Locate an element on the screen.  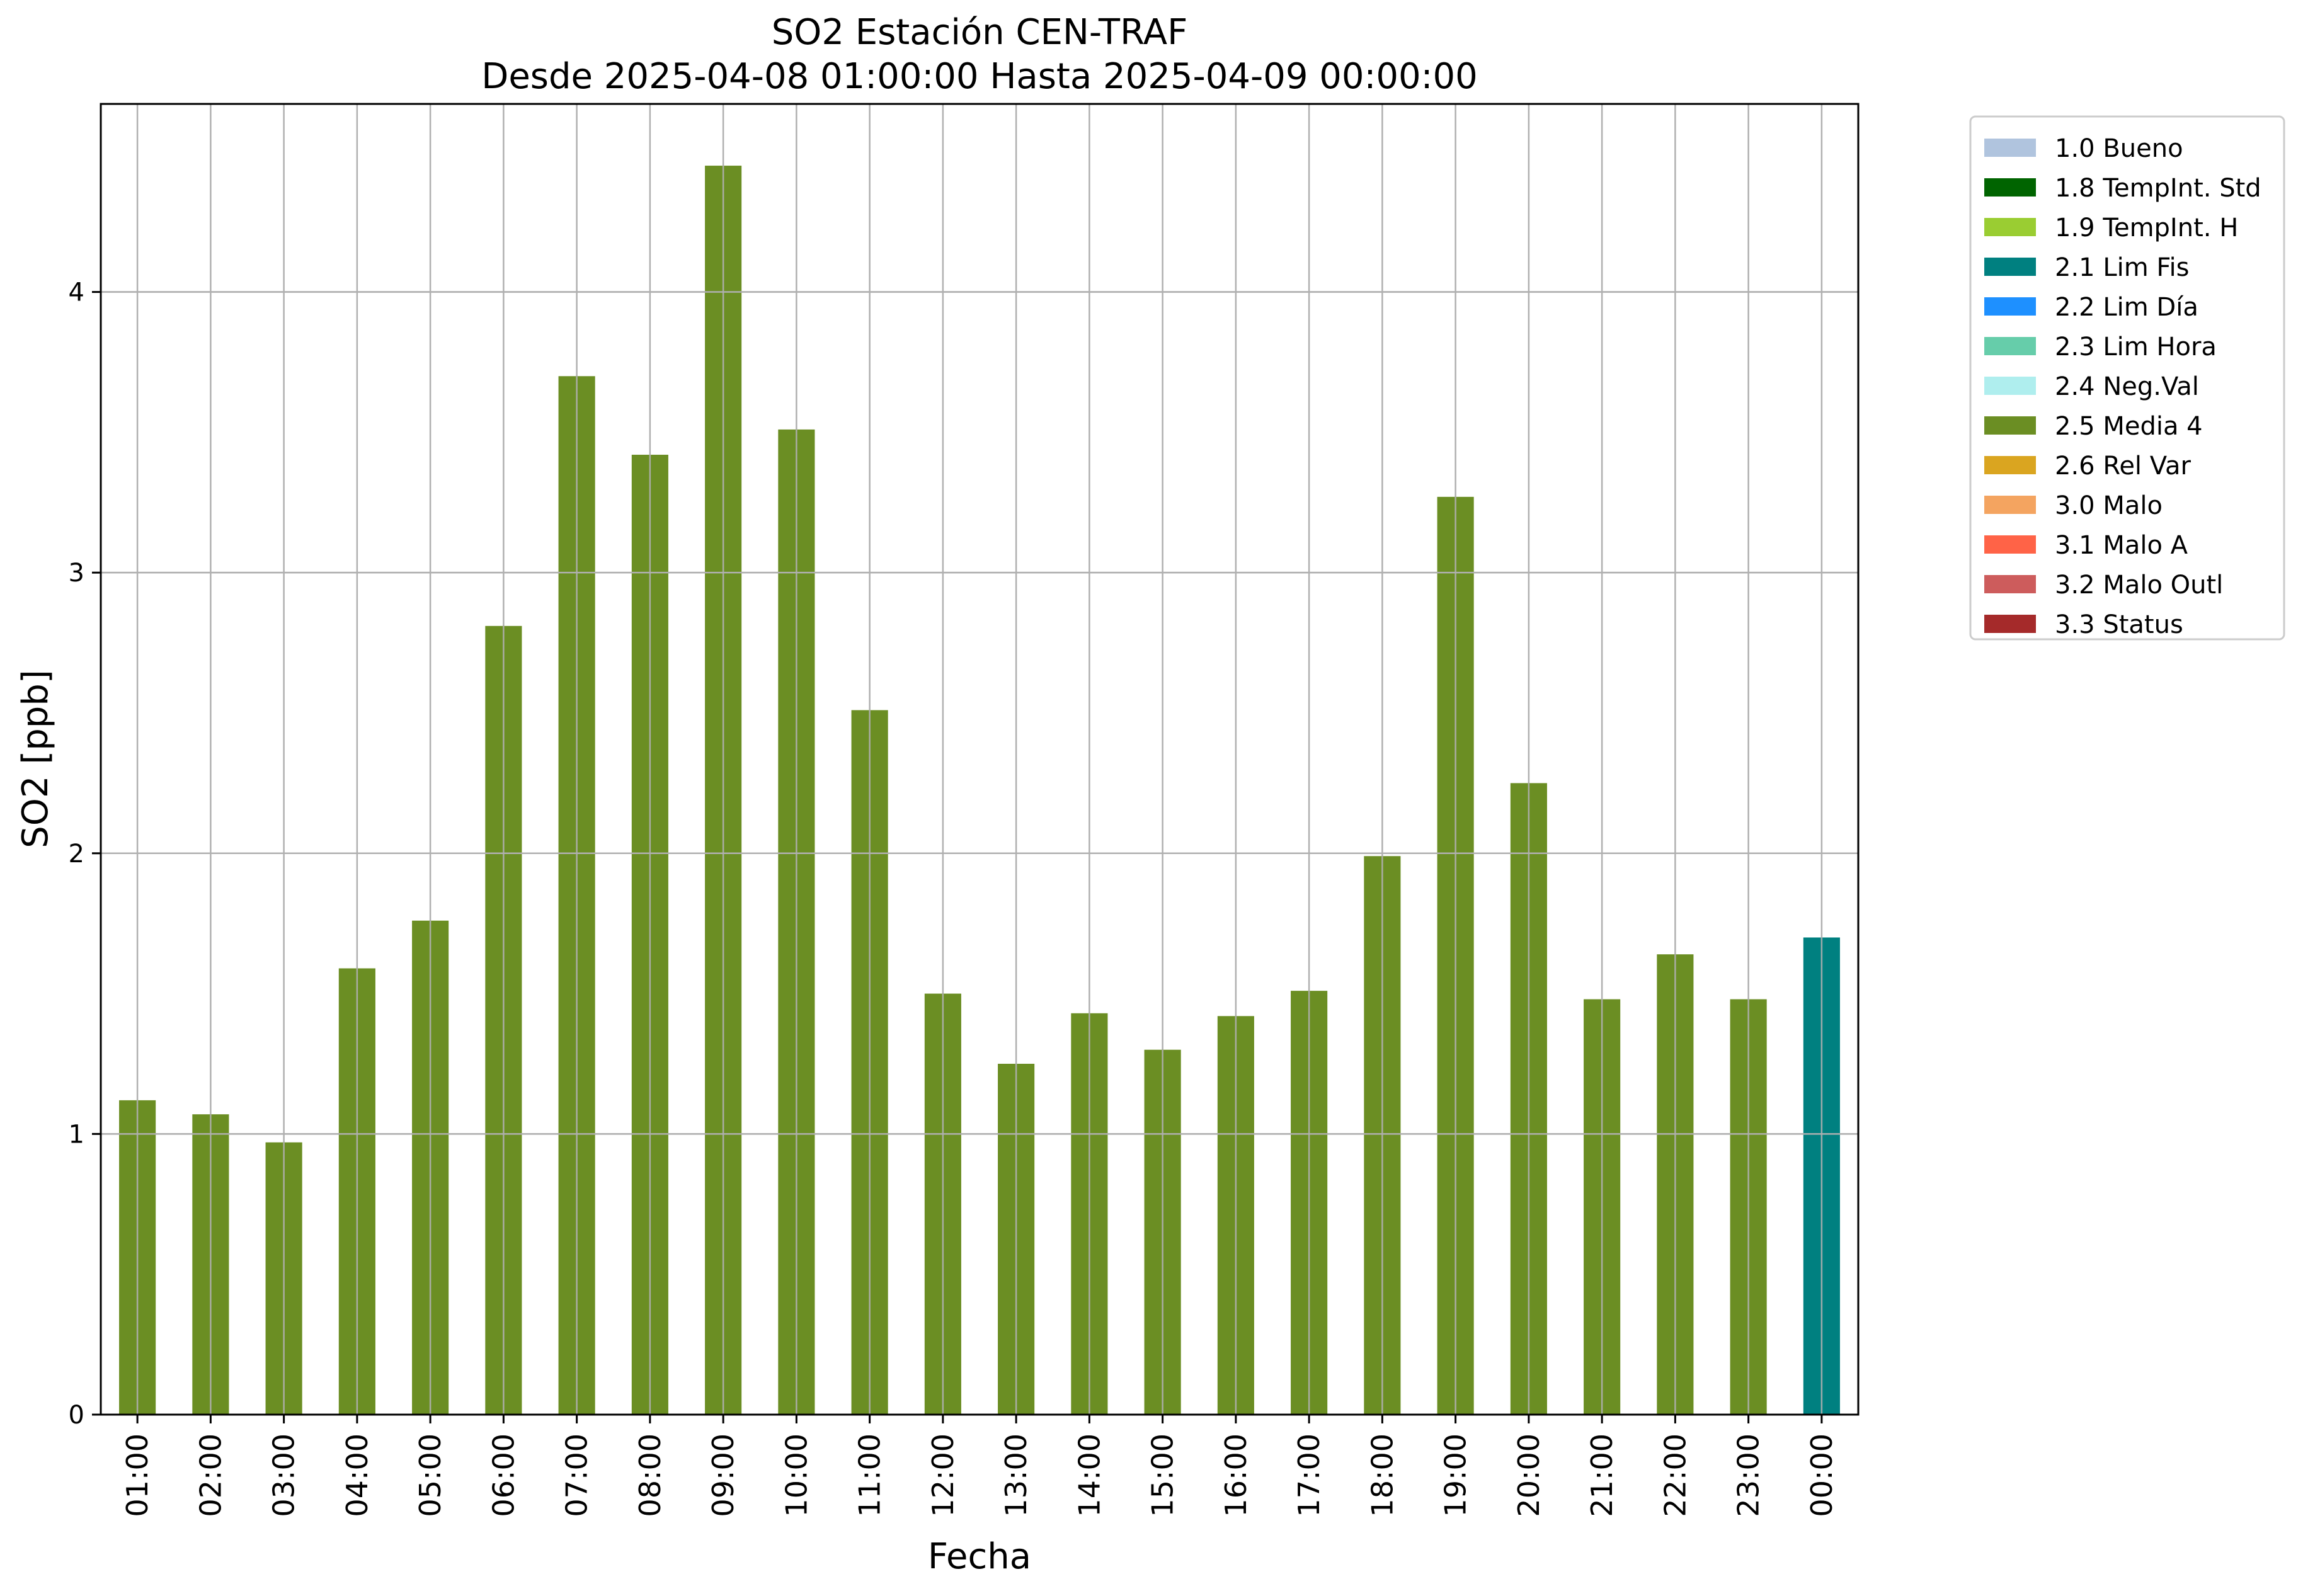
x-tick-label: 06:00 is located at coordinates (503, 1475).